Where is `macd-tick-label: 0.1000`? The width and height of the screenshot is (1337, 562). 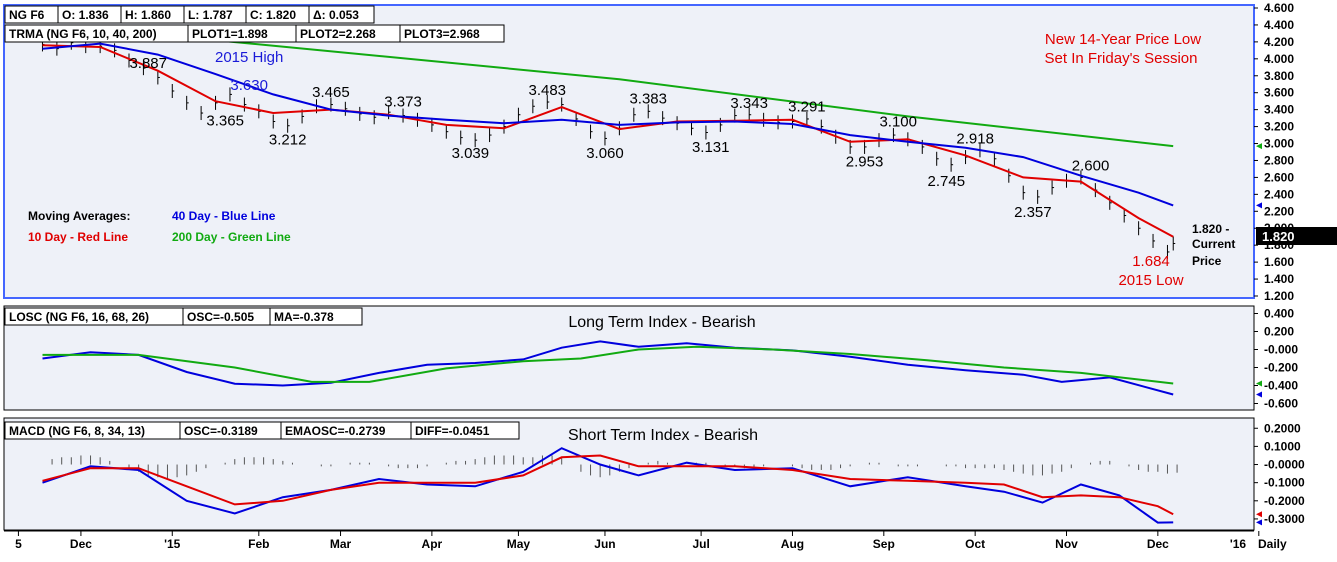 macd-tick-label: 0.1000 is located at coordinates (1282, 446).